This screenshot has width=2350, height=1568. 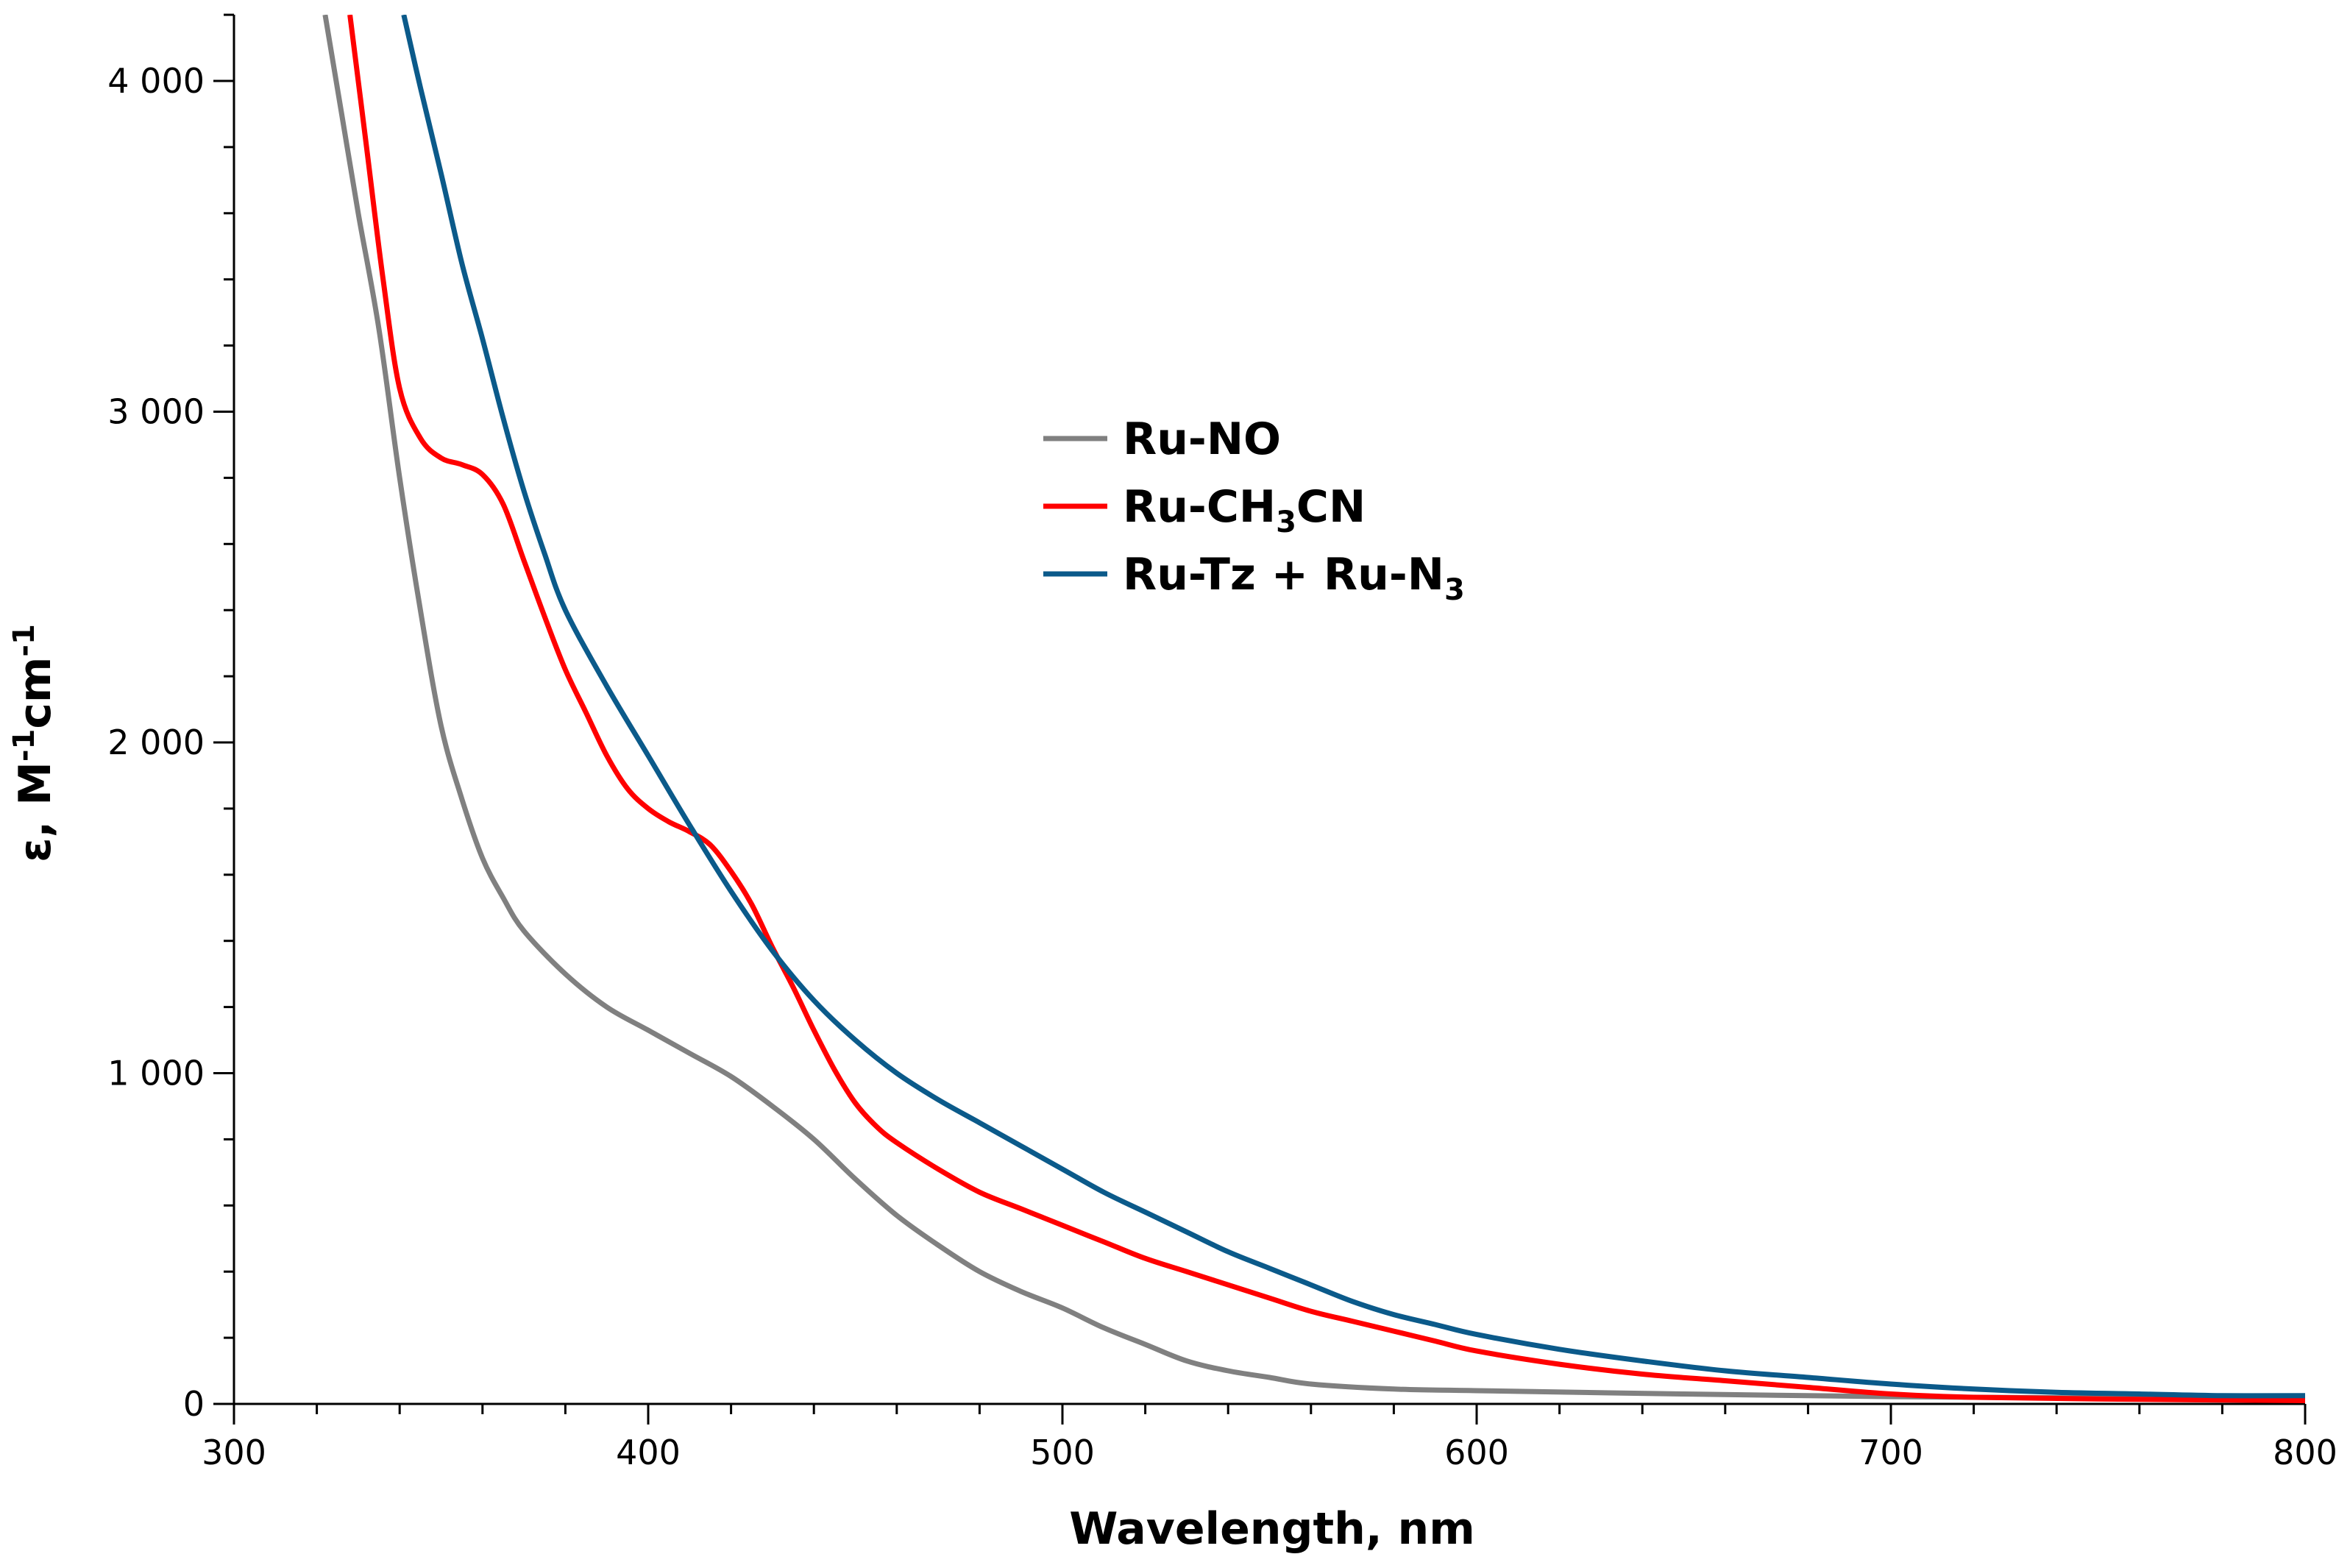 I want to click on x-tick-label: 300, so click(x=234, y=1452).